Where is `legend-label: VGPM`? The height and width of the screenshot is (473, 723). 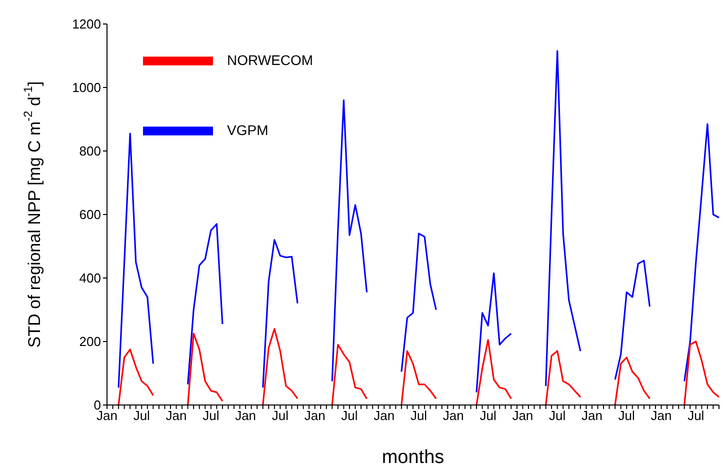
legend-label: VGPM is located at coordinates (247, 130).